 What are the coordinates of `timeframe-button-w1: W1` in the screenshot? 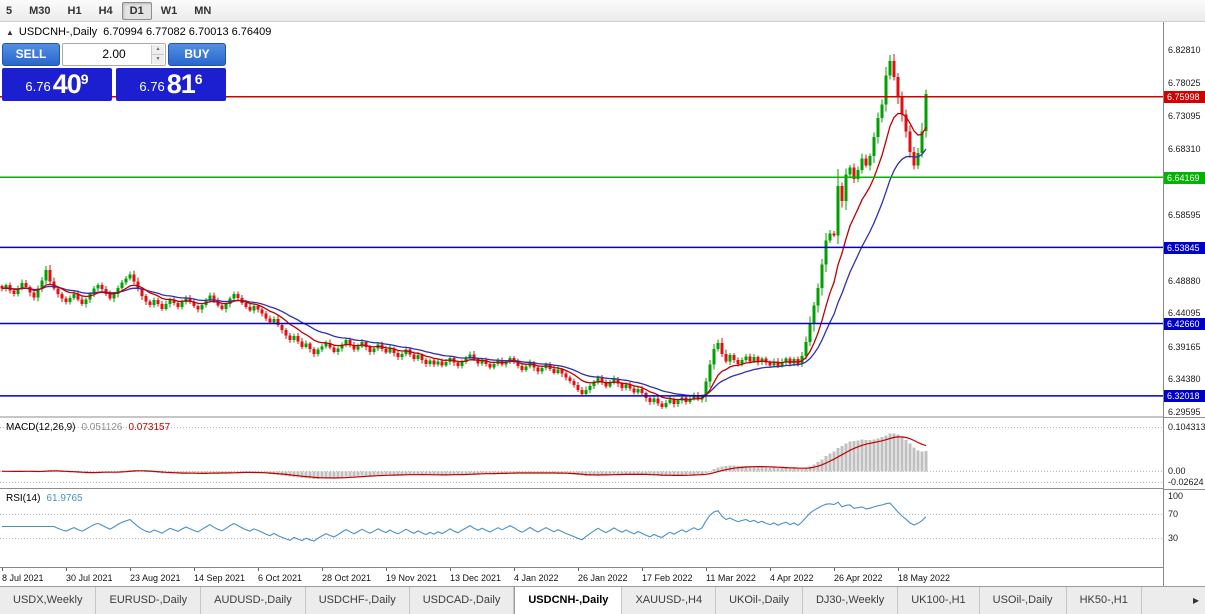 It's located at (169, 10).